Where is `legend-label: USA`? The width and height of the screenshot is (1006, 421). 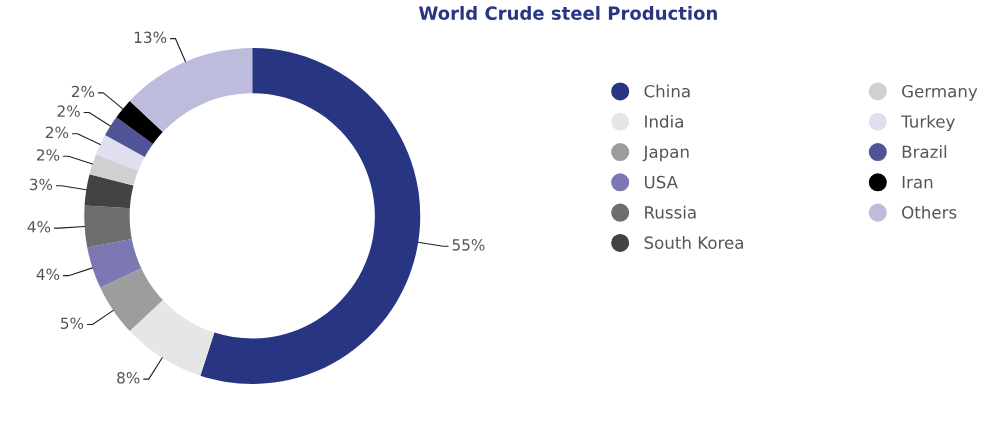 legend-label: USA is located at coordinates (661, 182).